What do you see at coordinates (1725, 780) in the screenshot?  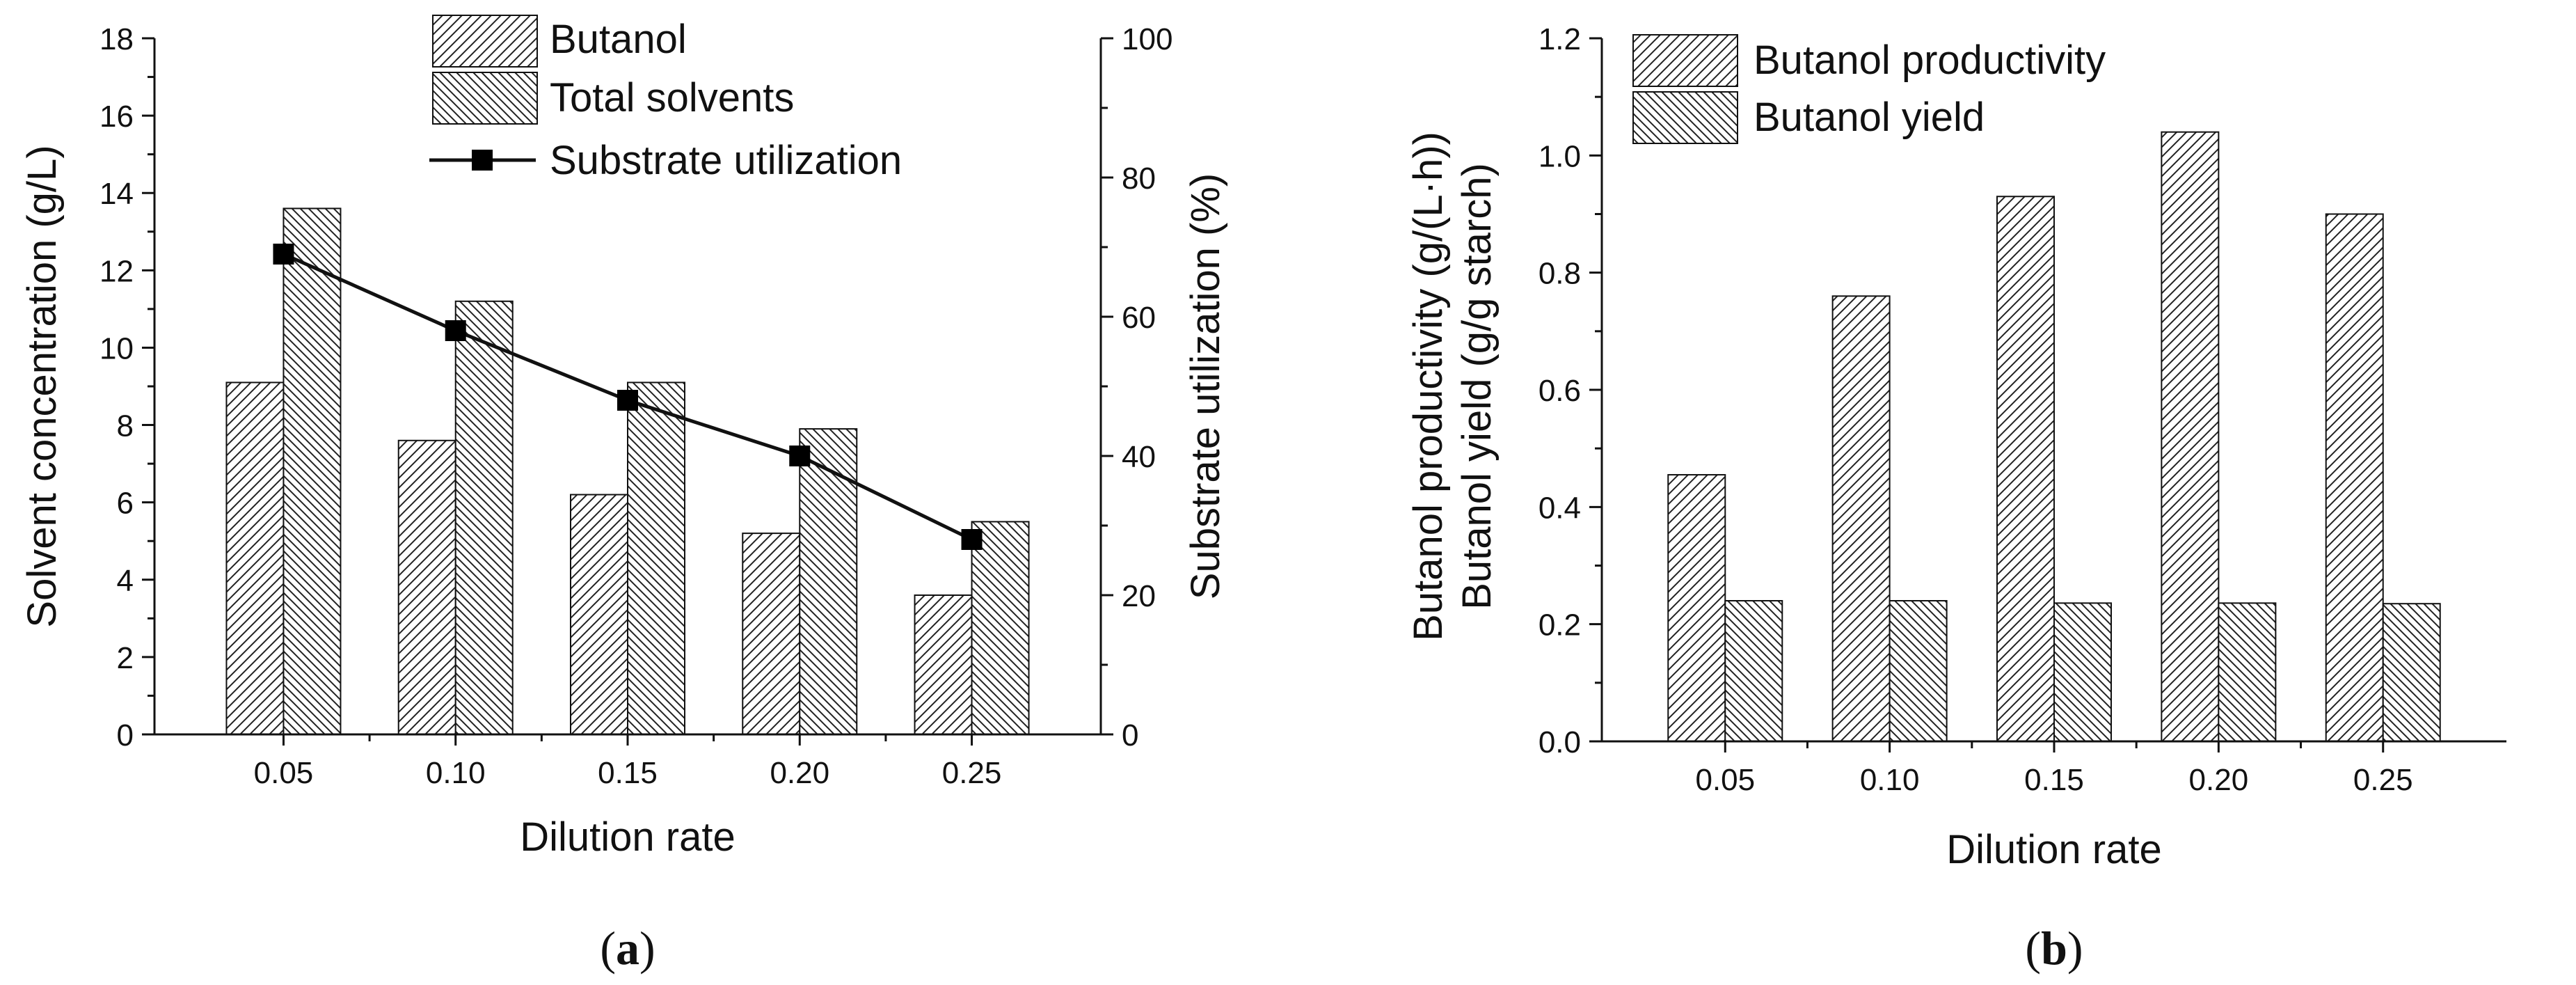 I see `b-xtick-label-0-05: 0.05` at bounding box center [1725, 780].